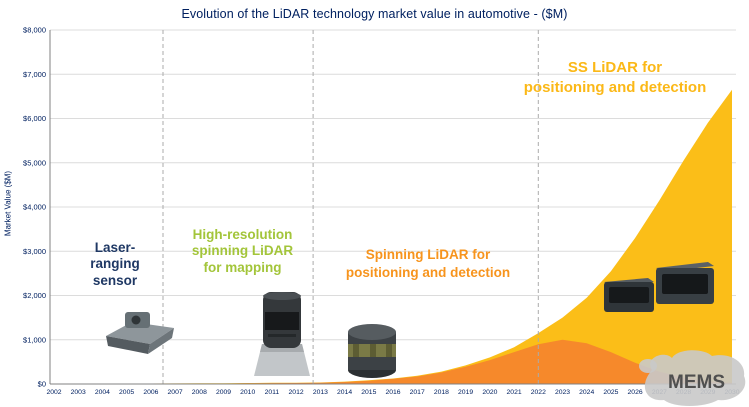 The width and height of the screenshot is (749, 407). I want to click on x-tick-label: 2016, so click(392, 392).